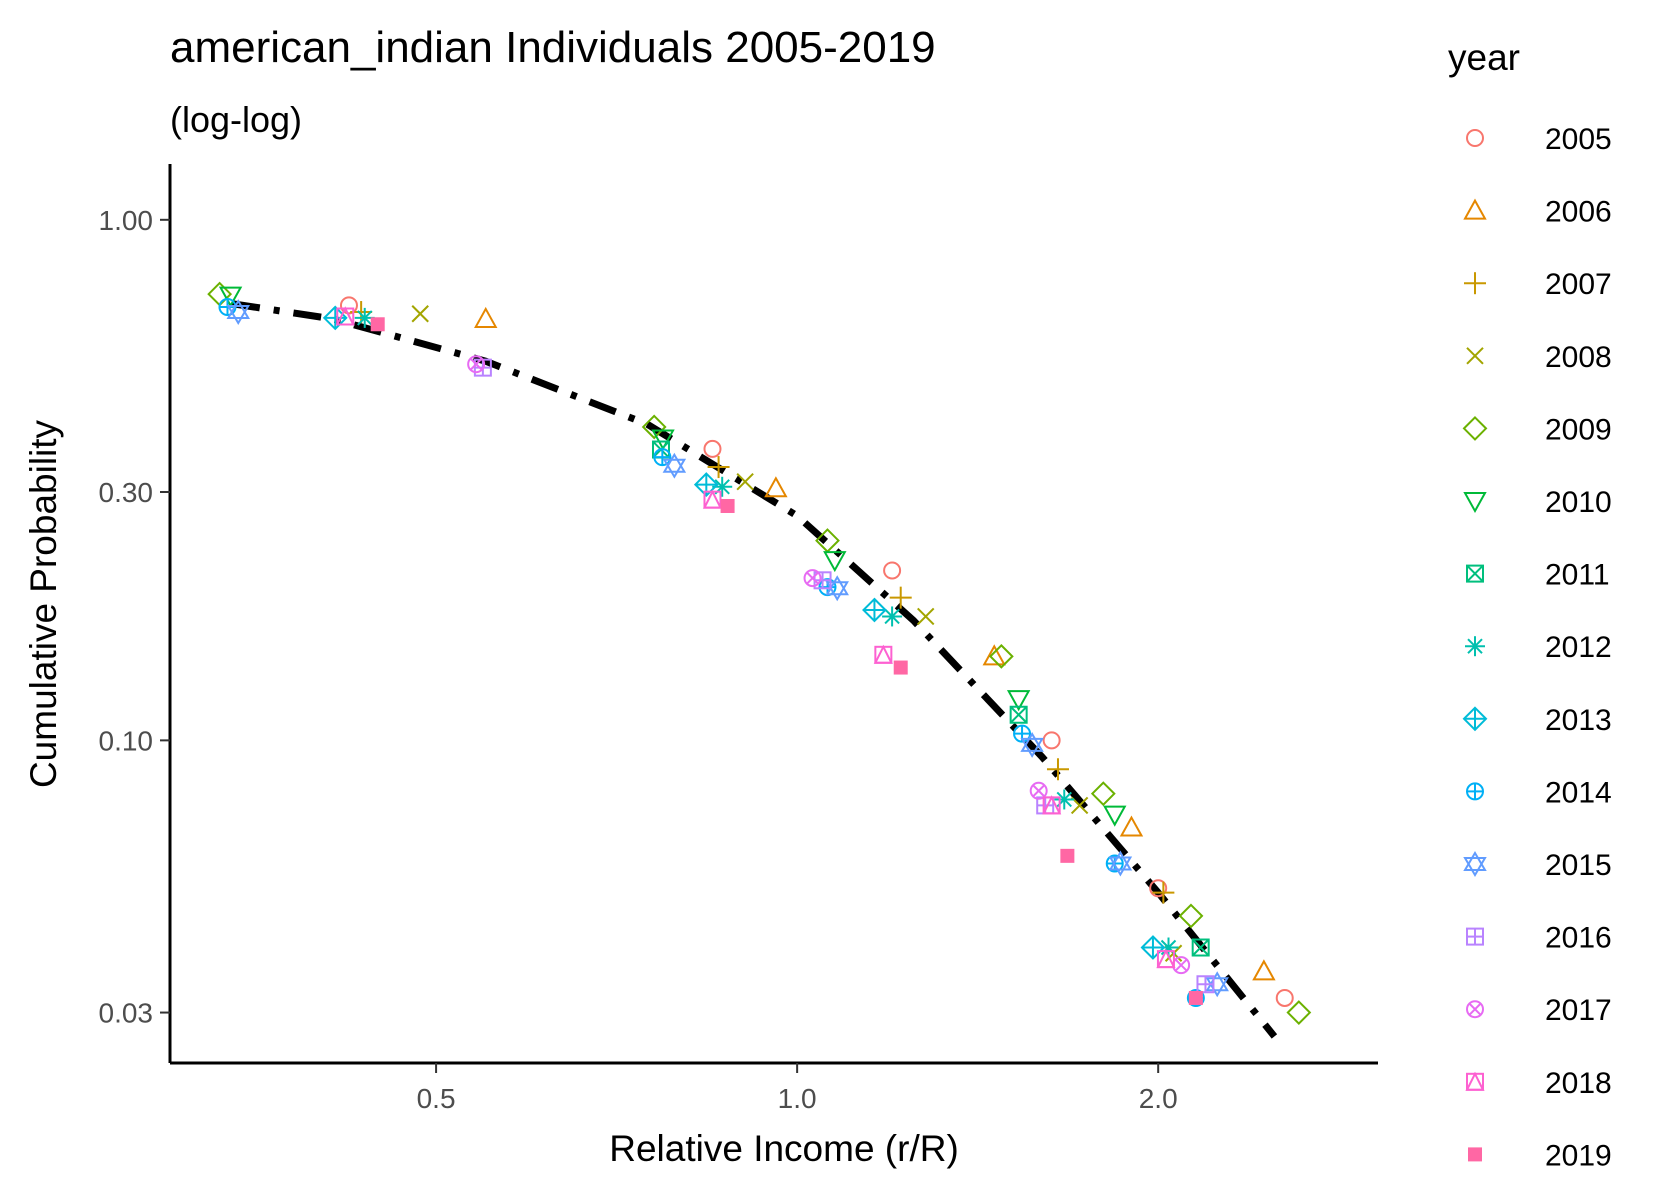 The image size is (1653, 1181). What do you see at coordinates (1537, 865) in the screenshot?
I see `legend-item-2015: 2015` at bounding box center [1537, 865].